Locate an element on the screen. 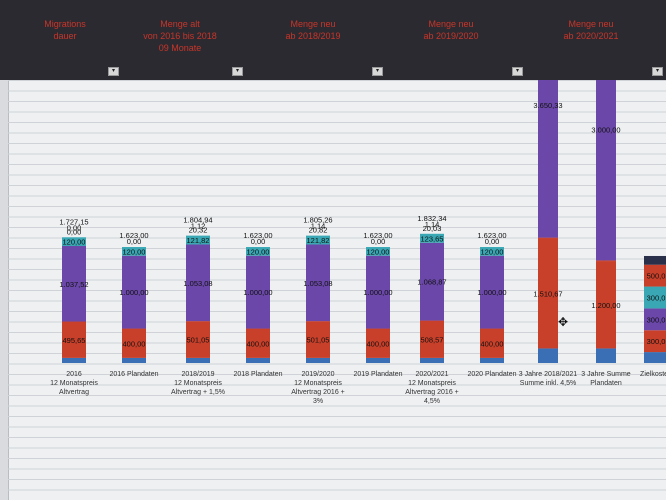  category-label: Summe inkl. 4,5% is located at coordinates (548, 383).